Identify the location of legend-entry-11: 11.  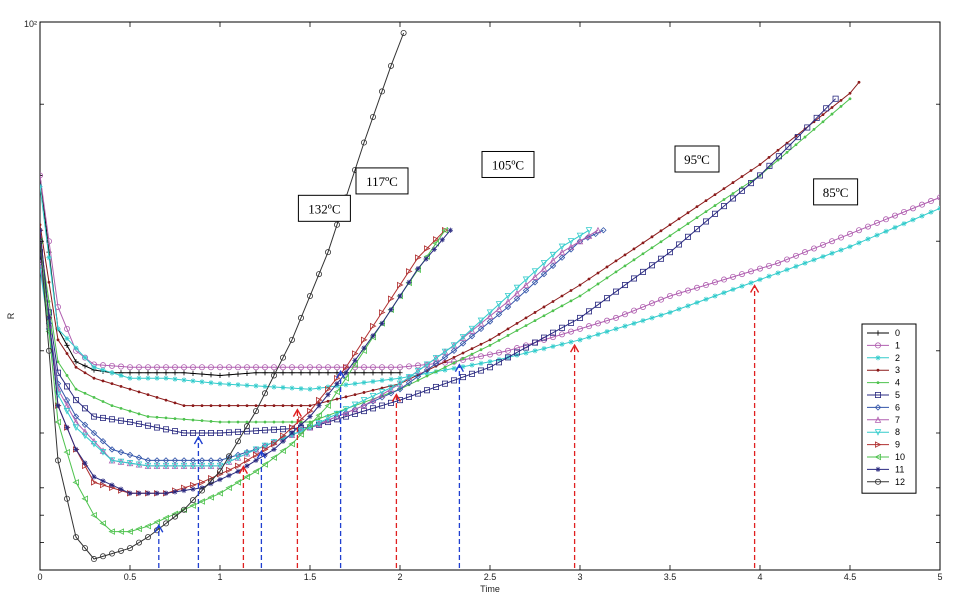
(885, 469).